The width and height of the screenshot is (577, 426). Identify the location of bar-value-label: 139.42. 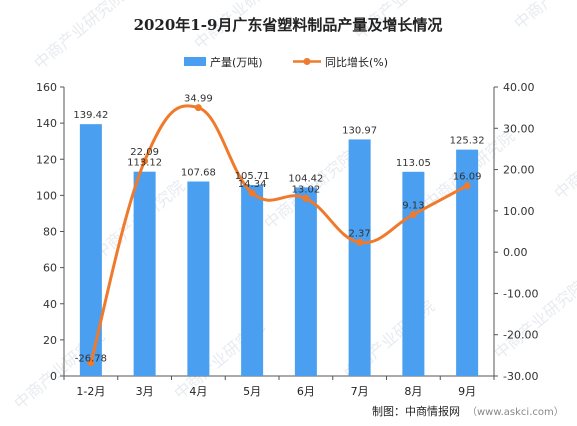
(90, 115).